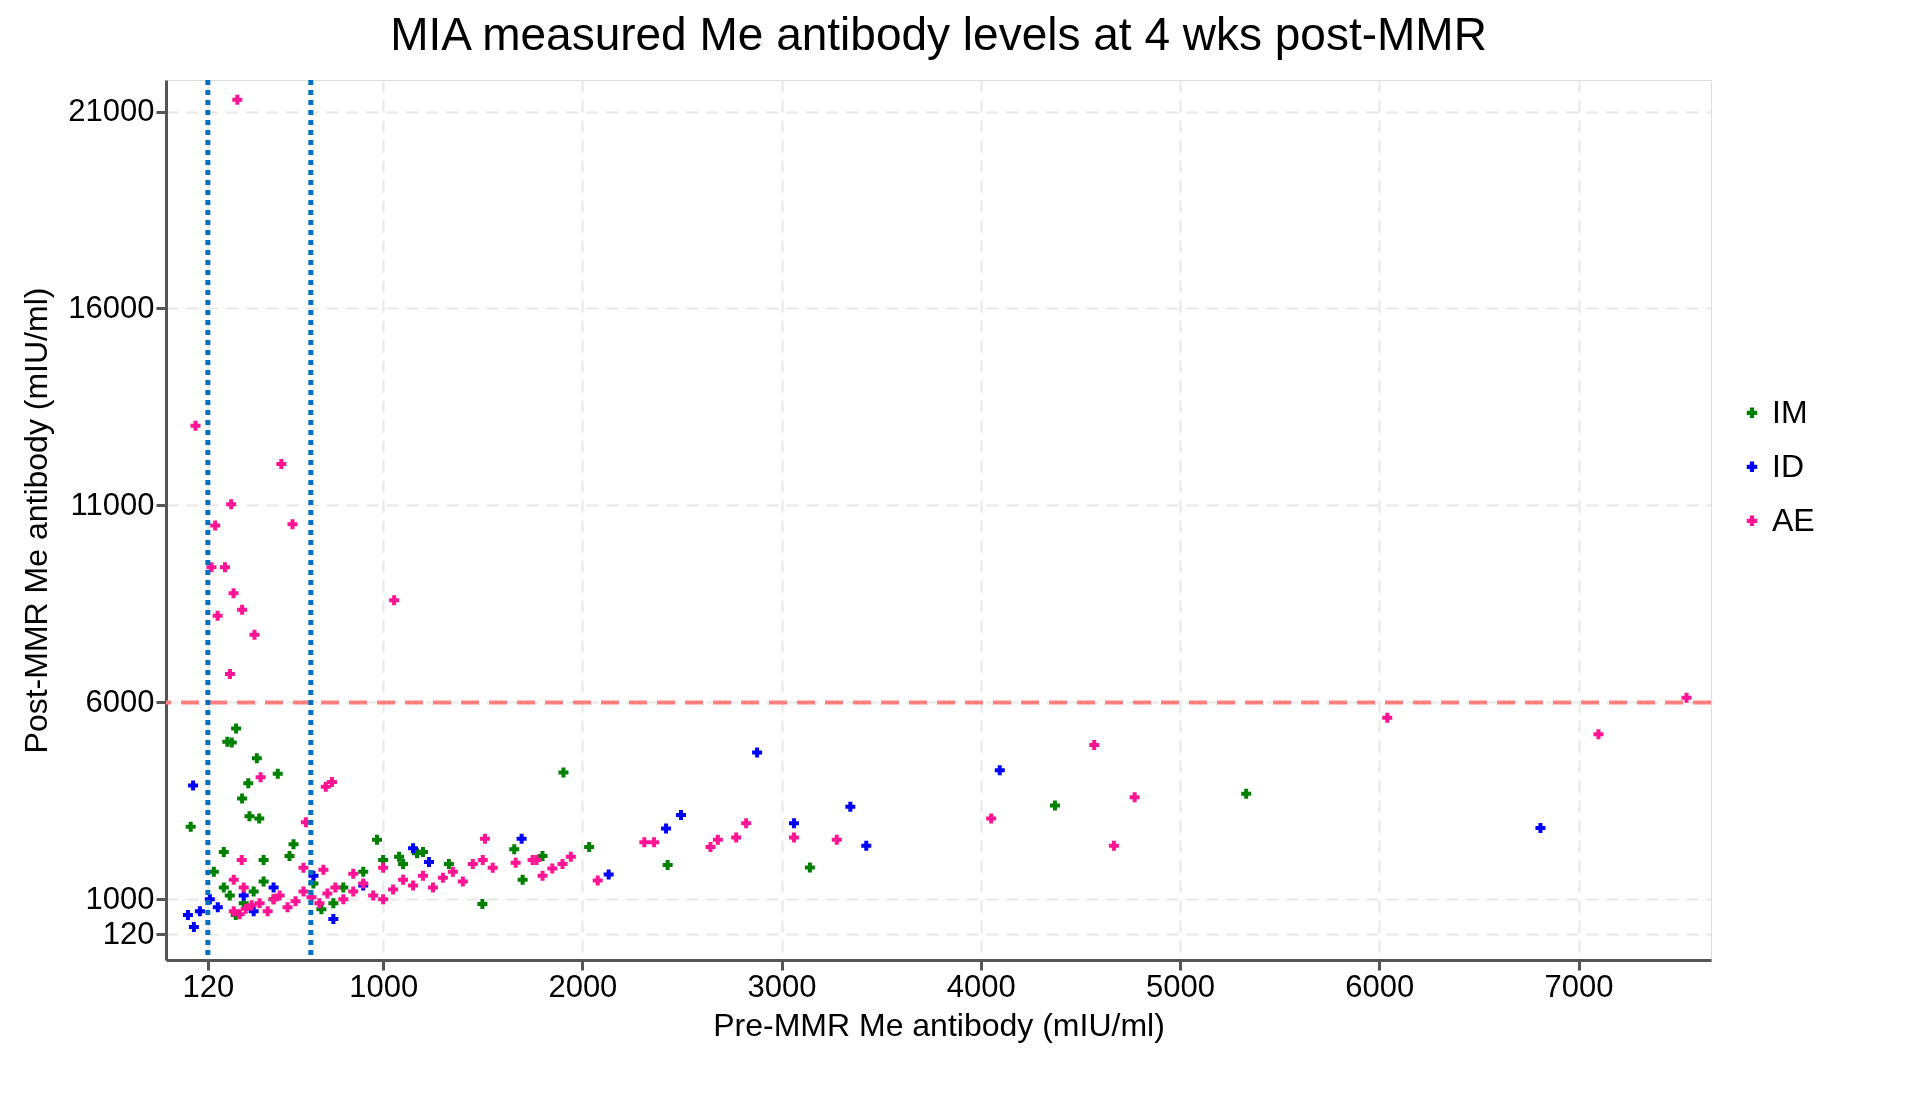 Image resolution: width=1921 pixels, height=1115 pixels. I want to click on legend-label: ID, so click(1788, 465).